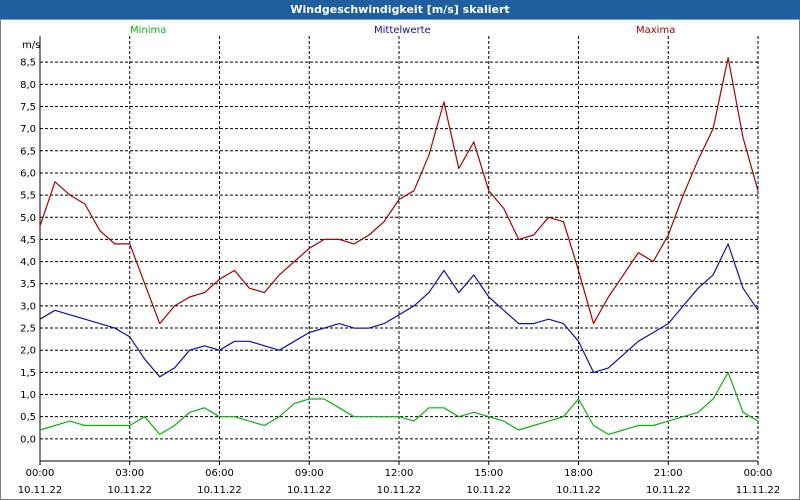 Image resolution: width=800 pixels, height=500 pixels. I want to click on x-tick-time: 03:00, so click(129, 473).